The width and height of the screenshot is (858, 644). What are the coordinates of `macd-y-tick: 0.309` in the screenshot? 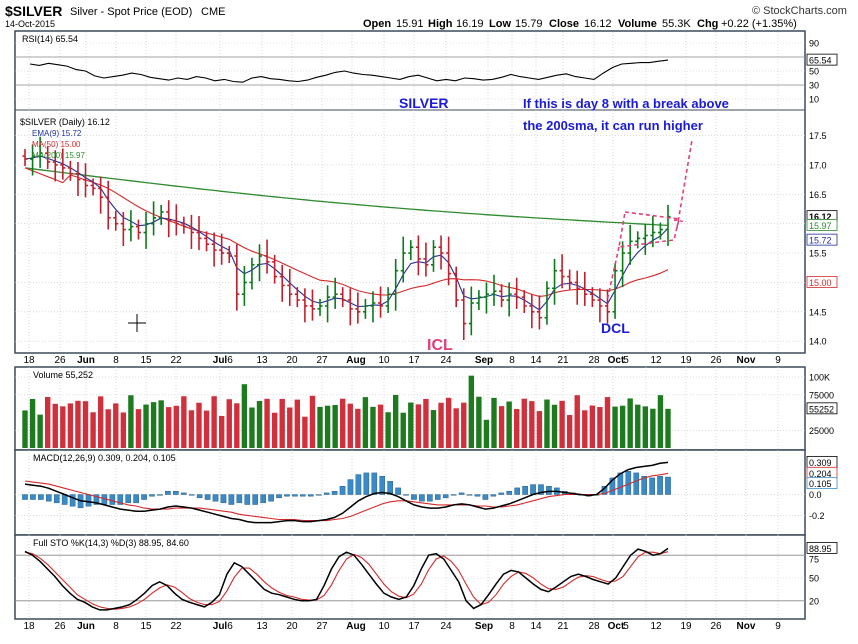 It's located at (820, 463).